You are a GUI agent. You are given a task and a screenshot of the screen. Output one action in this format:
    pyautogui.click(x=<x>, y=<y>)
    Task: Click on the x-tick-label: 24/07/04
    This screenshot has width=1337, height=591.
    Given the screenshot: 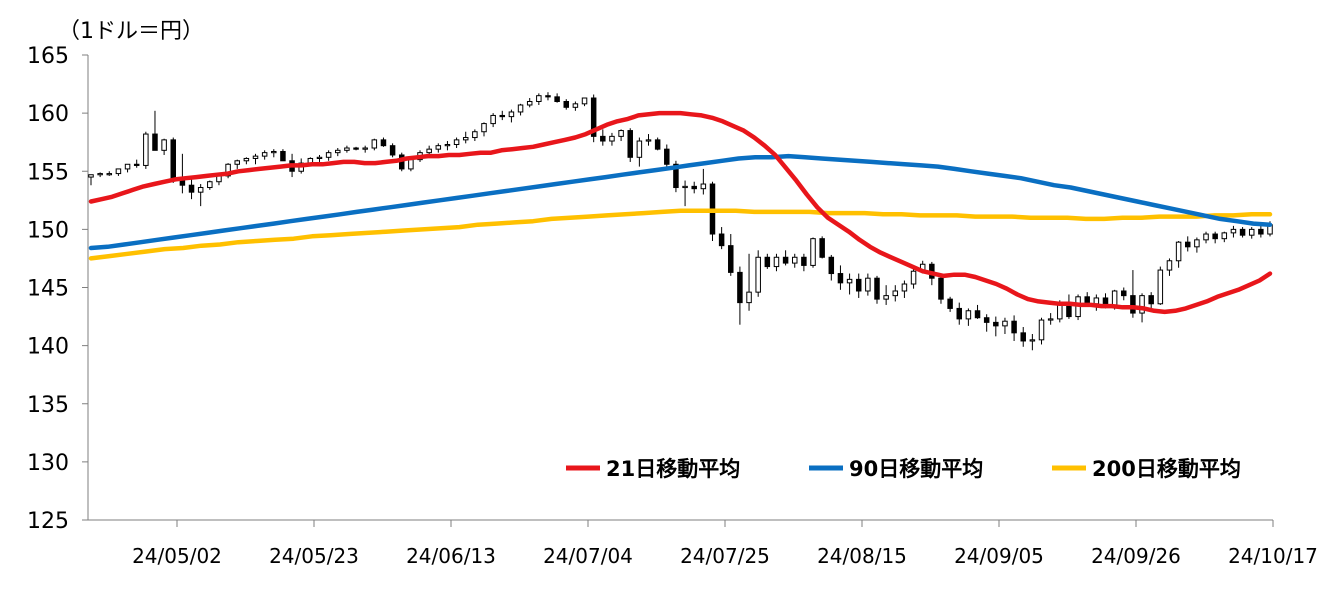 What is the action you would take?
    pyautogui.click(x=588, y=556)
    